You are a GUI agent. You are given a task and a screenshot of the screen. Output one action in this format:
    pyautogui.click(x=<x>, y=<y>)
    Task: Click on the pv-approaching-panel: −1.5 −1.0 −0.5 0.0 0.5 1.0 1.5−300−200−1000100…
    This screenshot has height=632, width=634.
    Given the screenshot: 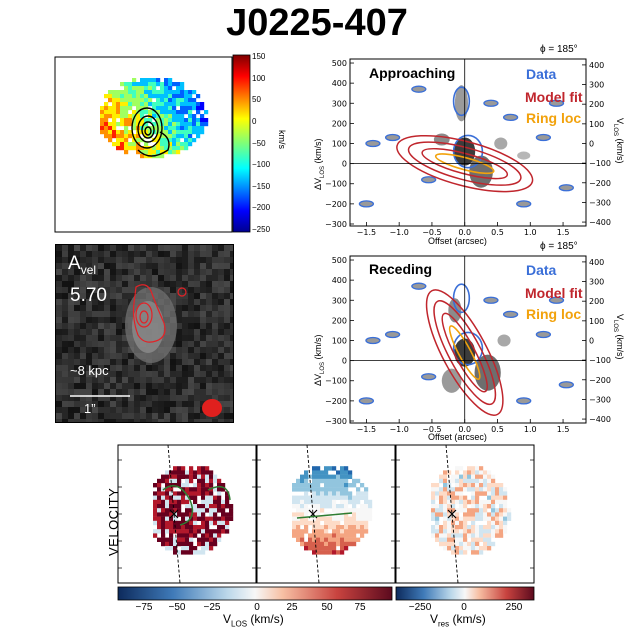 What is the action you would take?
    pyautogui.click(x=468, y=147)
    